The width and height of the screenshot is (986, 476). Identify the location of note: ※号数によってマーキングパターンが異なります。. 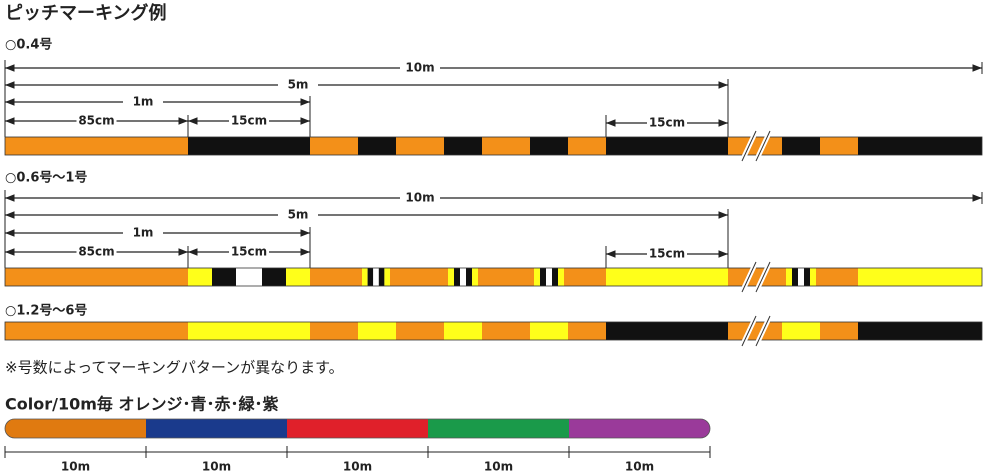
(174, 368).